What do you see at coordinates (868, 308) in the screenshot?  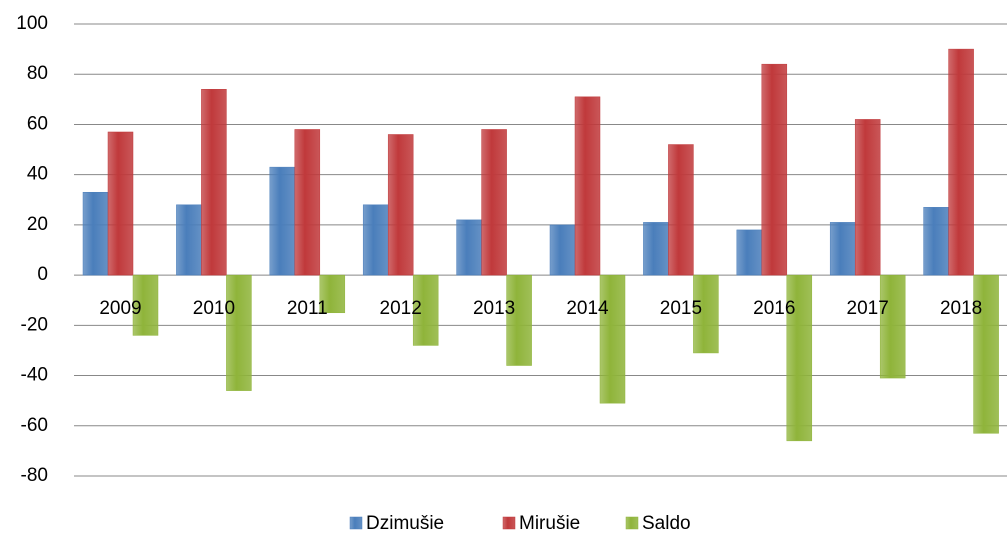 I see `x-tick-label: 2017` at bounding box center [868, 308].